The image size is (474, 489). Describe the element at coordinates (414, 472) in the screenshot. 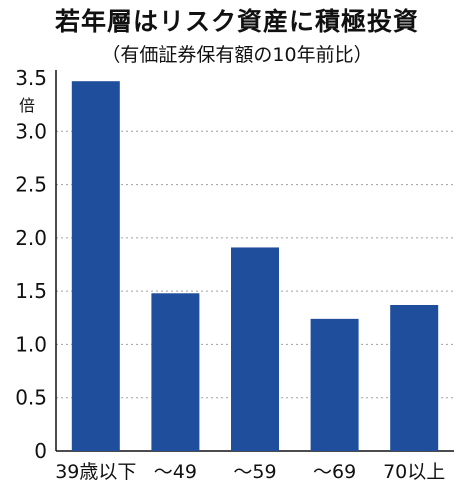

I see `x-category-label-4: 70以上` at that location.